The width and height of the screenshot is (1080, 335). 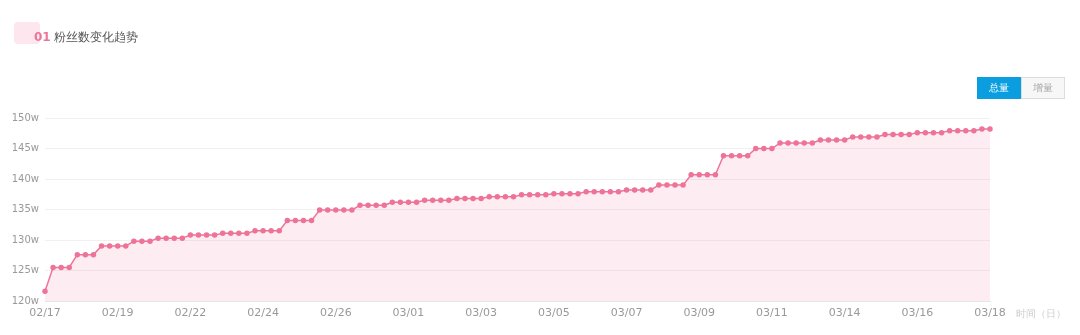 I want to click on y-tick-label: 125w, so click(x=25, y=270).